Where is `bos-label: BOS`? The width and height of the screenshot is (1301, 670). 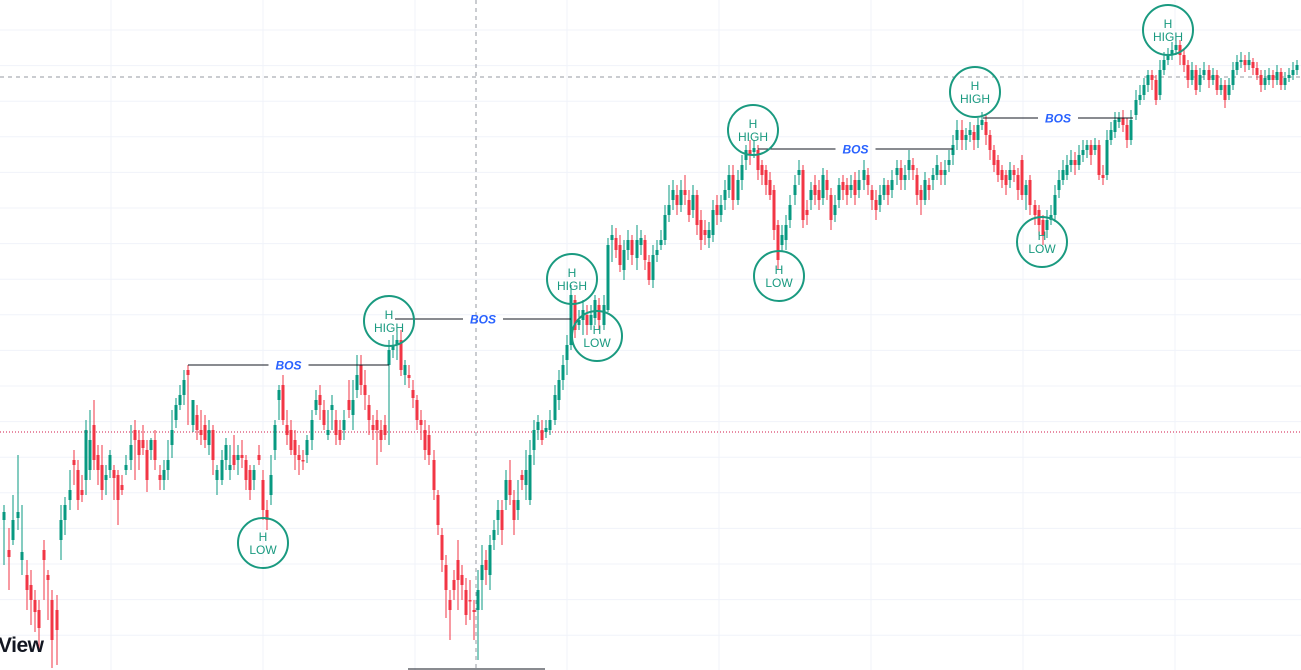 bos-label: BOS is located at coordinates (1058, 119).